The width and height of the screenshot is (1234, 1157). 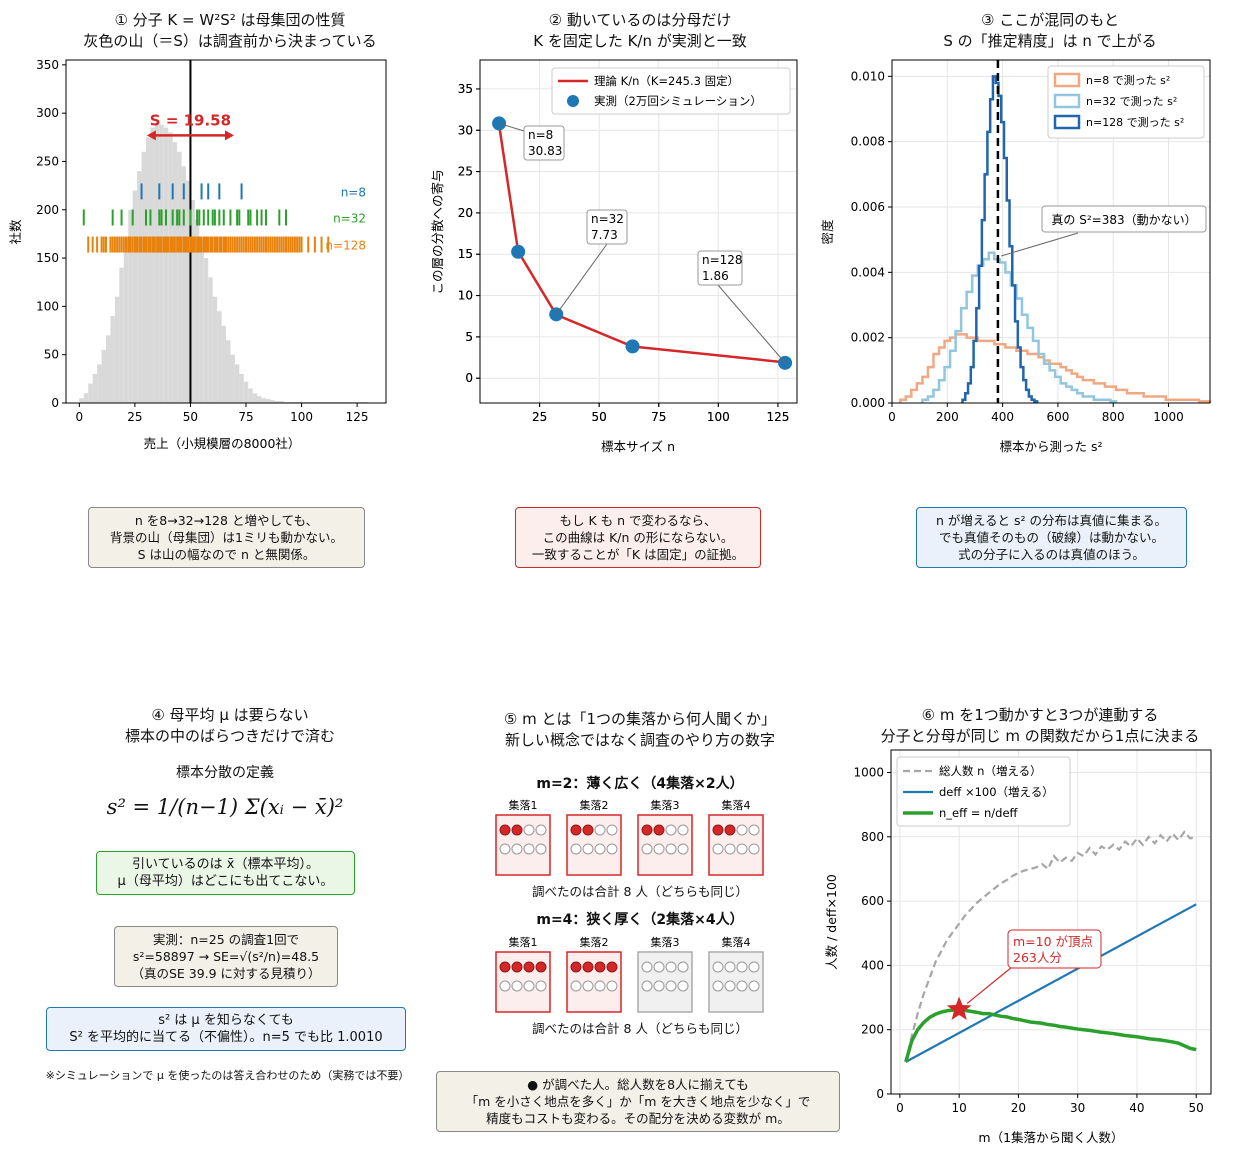 What do you see at coordinates (465, 254) in the screenshot?
I see `chart2-ytick-label: 15` at bounding box center [465, 254].